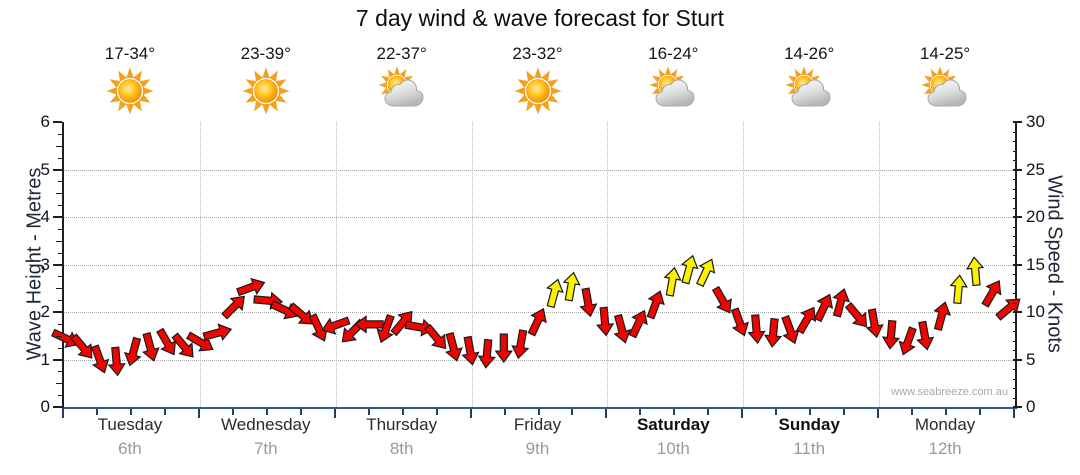 The height and width of the screenshot is (475, 1080). Describe the element at coordinates (266, 424) in the screenshot. I see `day-name-wednesday: Wednesday` at that location.